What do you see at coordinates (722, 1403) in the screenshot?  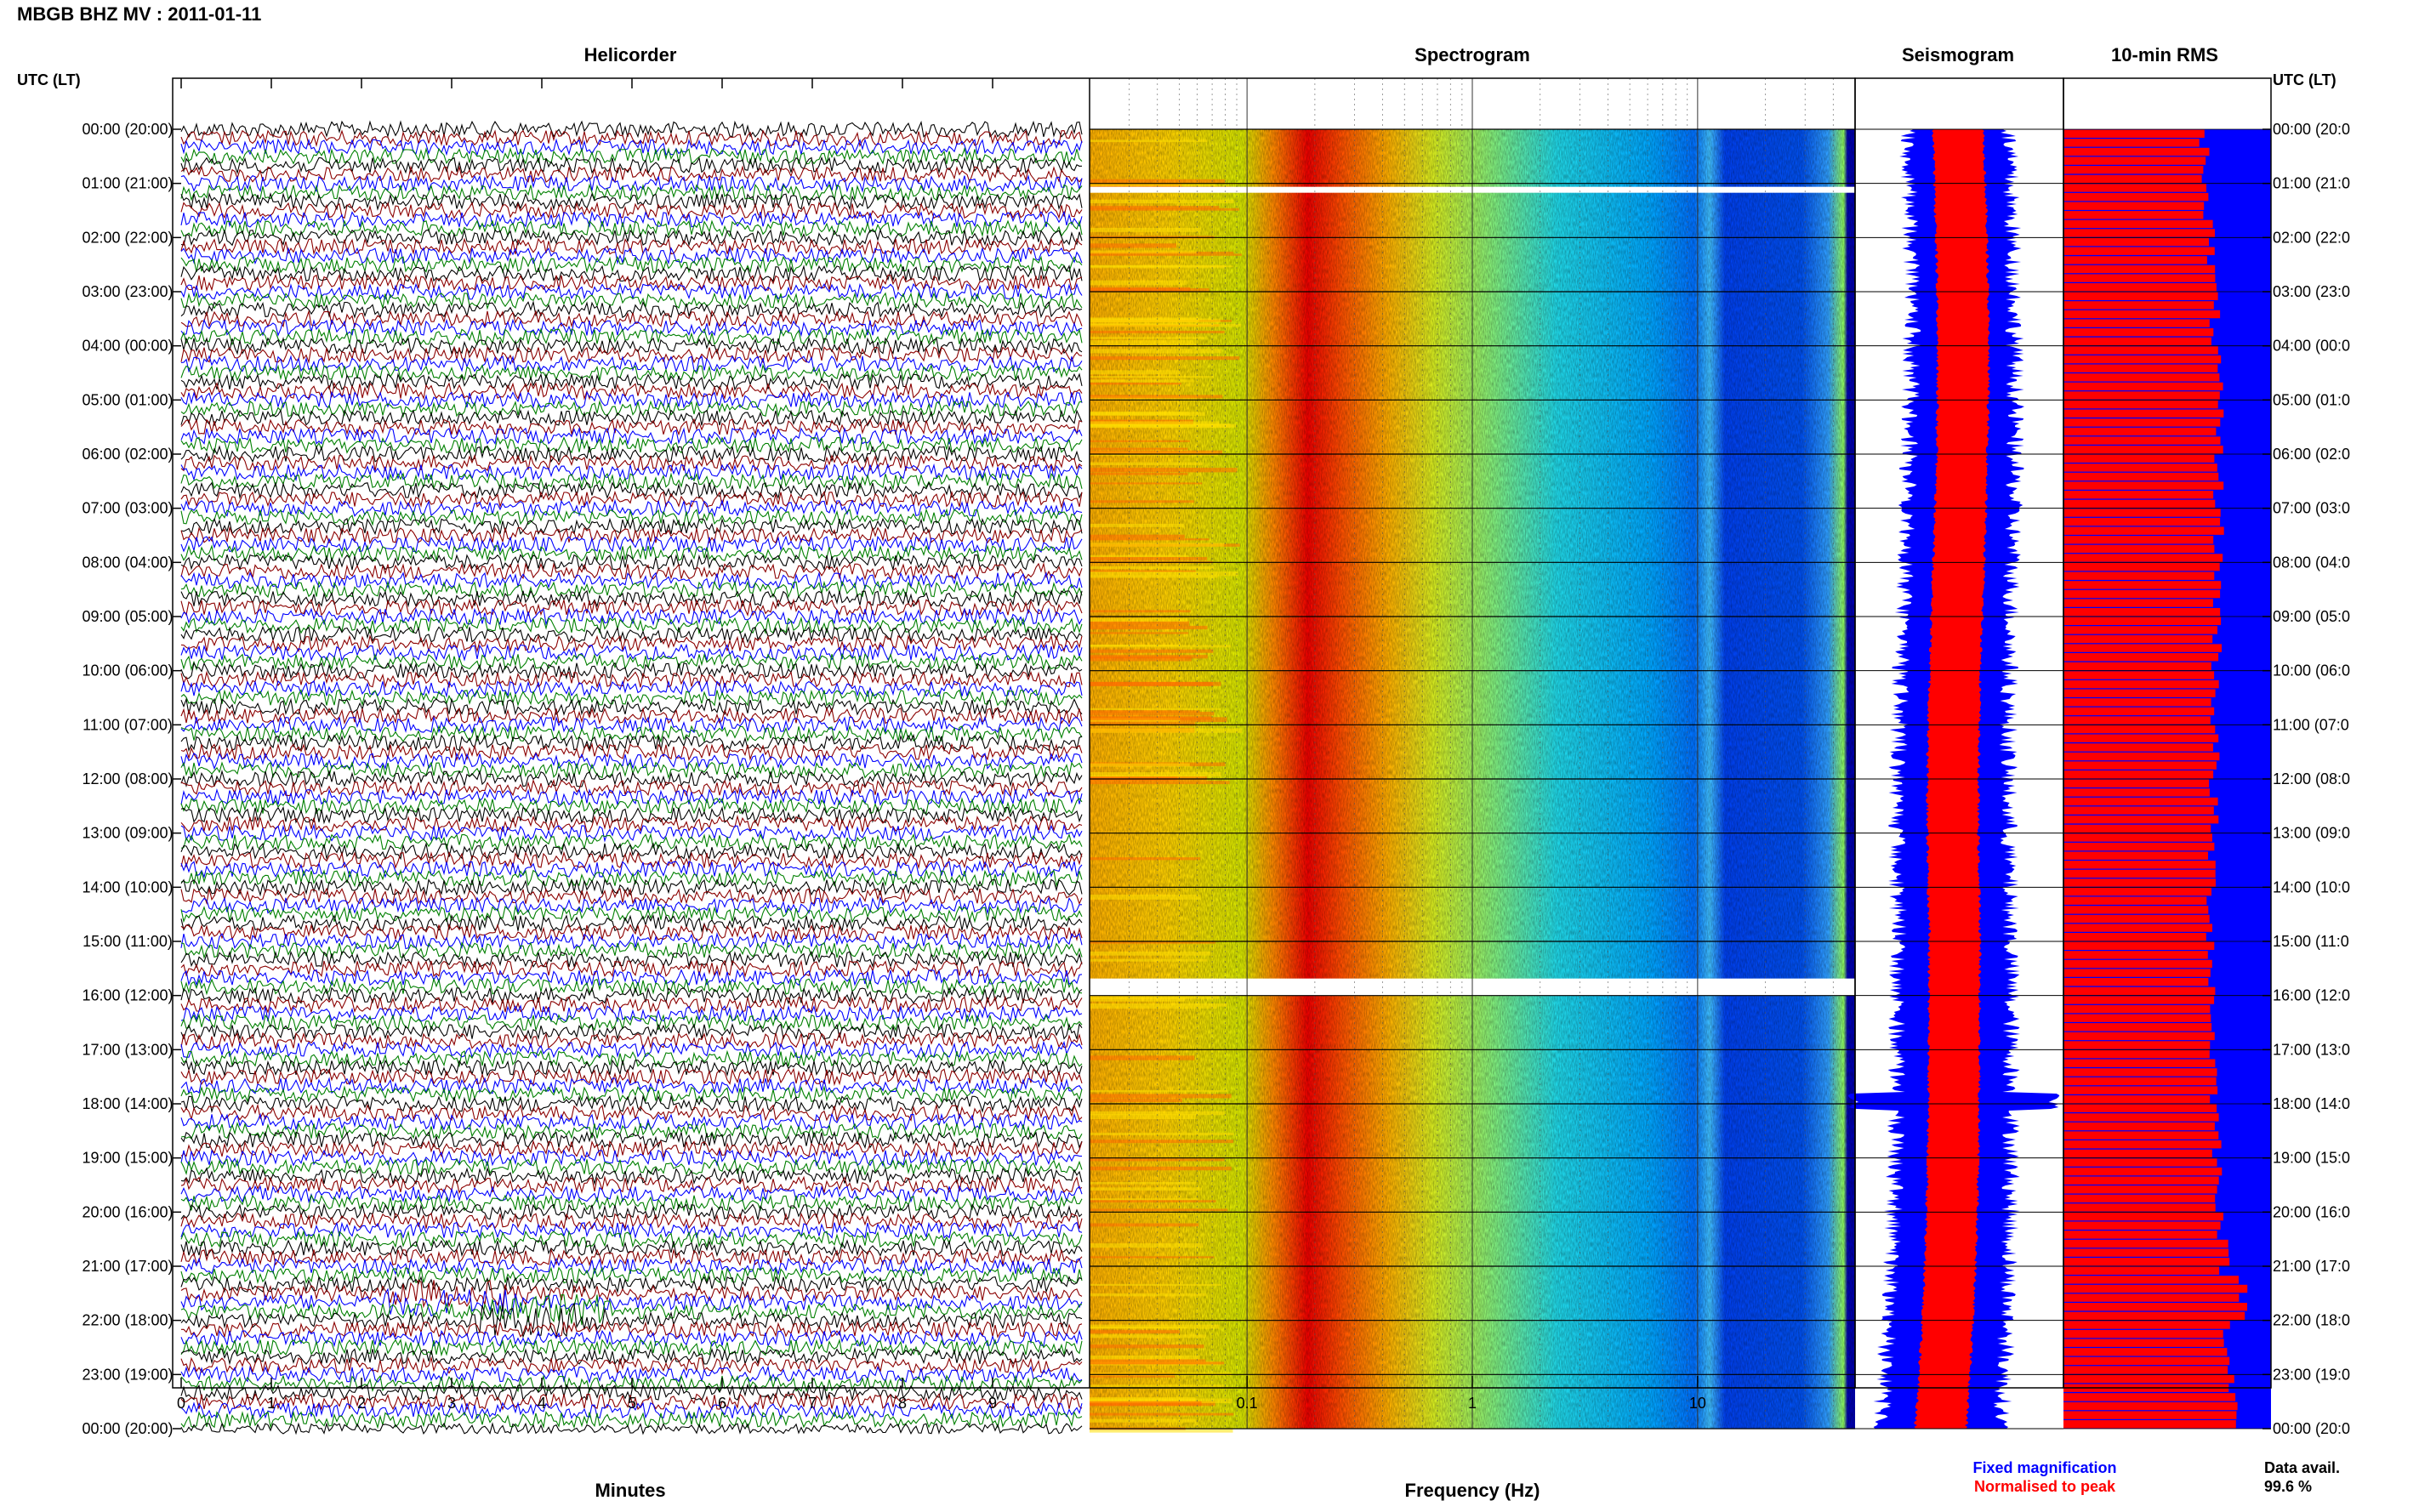 I see `x-tick-label-minutes: 6` at bounding box center [722, 1403].